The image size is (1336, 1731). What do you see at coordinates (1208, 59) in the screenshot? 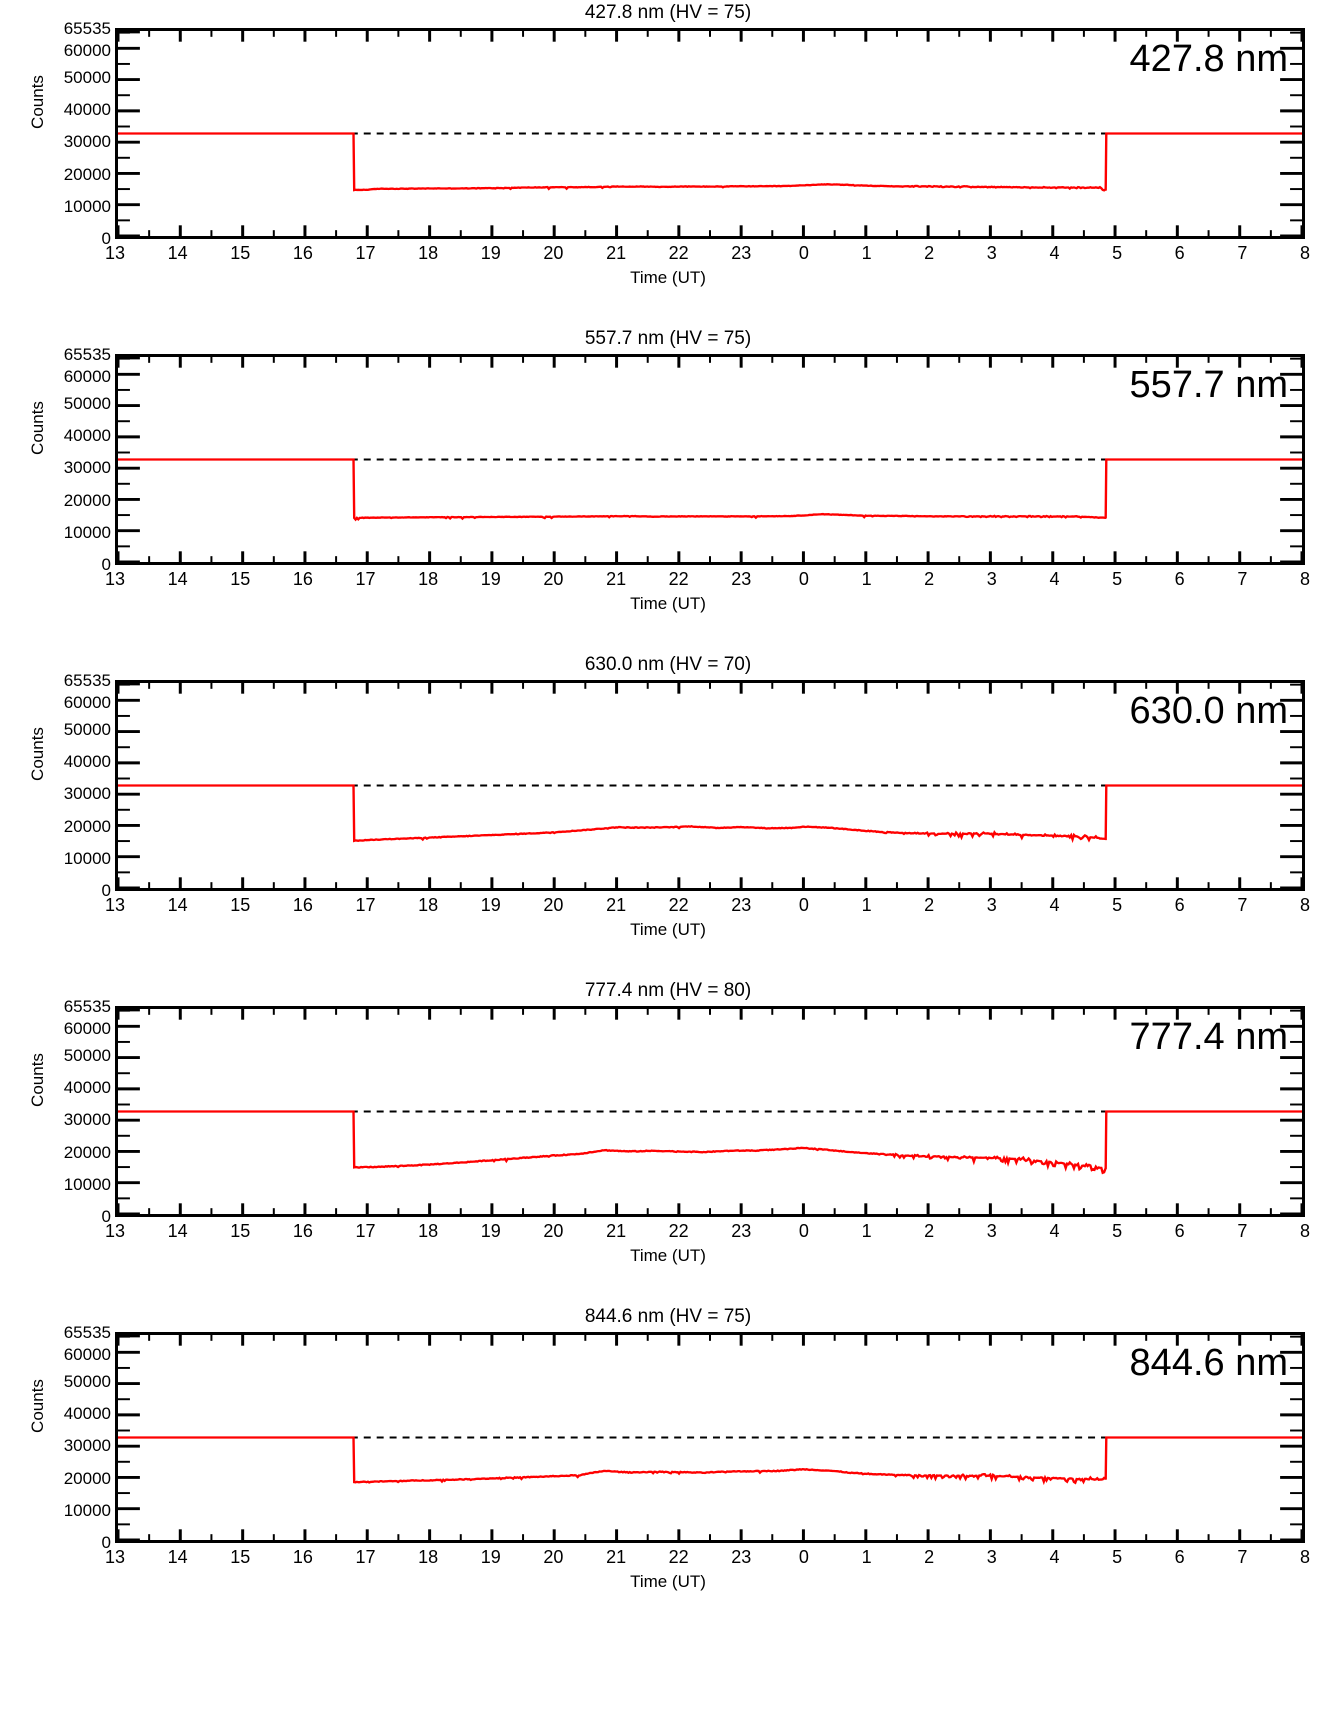
I see `wavelength-annotation: 427.8 nm` at bounding box center [1208, 59].